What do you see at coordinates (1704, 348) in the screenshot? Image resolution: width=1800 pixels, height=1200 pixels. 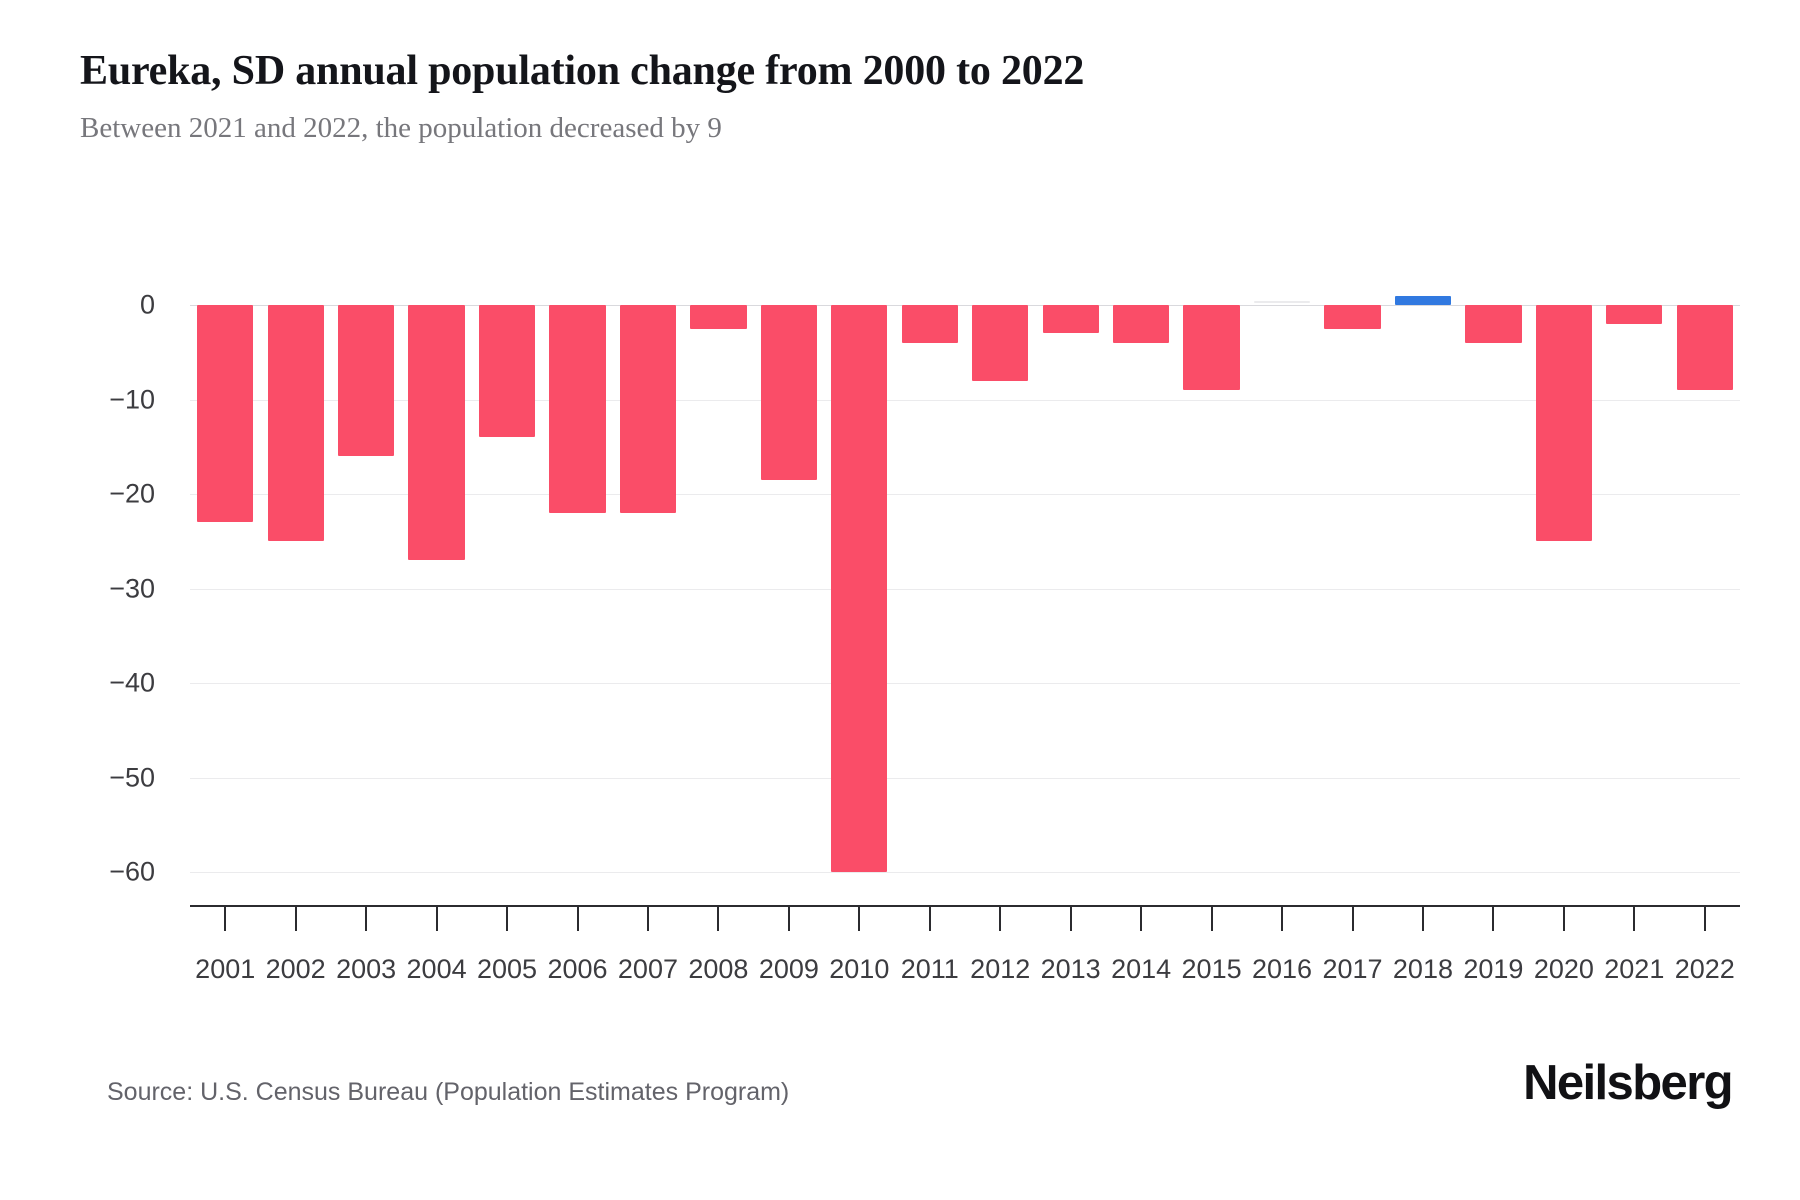 I see `bar-2022` at bounding box center [1704, 348].